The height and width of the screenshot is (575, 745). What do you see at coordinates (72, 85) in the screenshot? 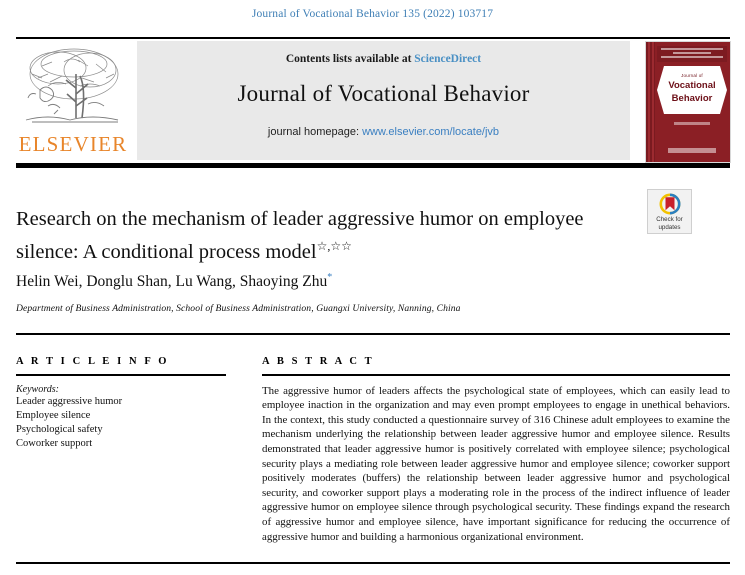
I see `elsevier-tree-icon` at bounding box center [72, 85].